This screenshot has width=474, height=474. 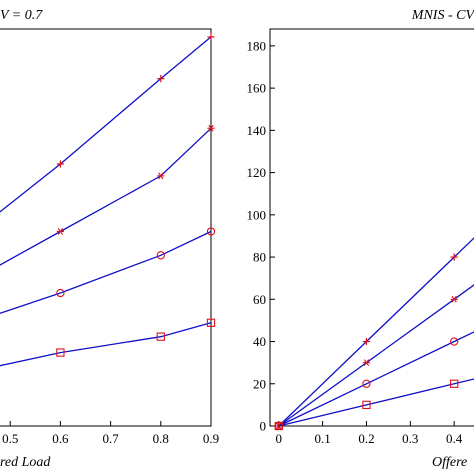 I want to click on right-x-axis-label: Offere, so click(x=449, y=462).